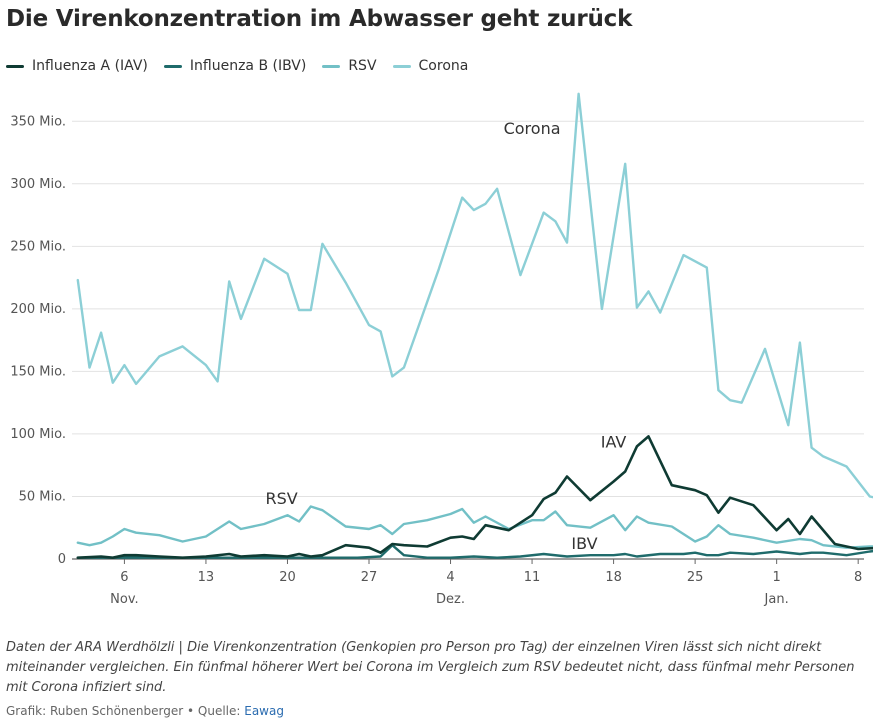  Describe the element at coordinates (532, 577) in the screenshot. I see `x-tick-label-5: 11` at that location.